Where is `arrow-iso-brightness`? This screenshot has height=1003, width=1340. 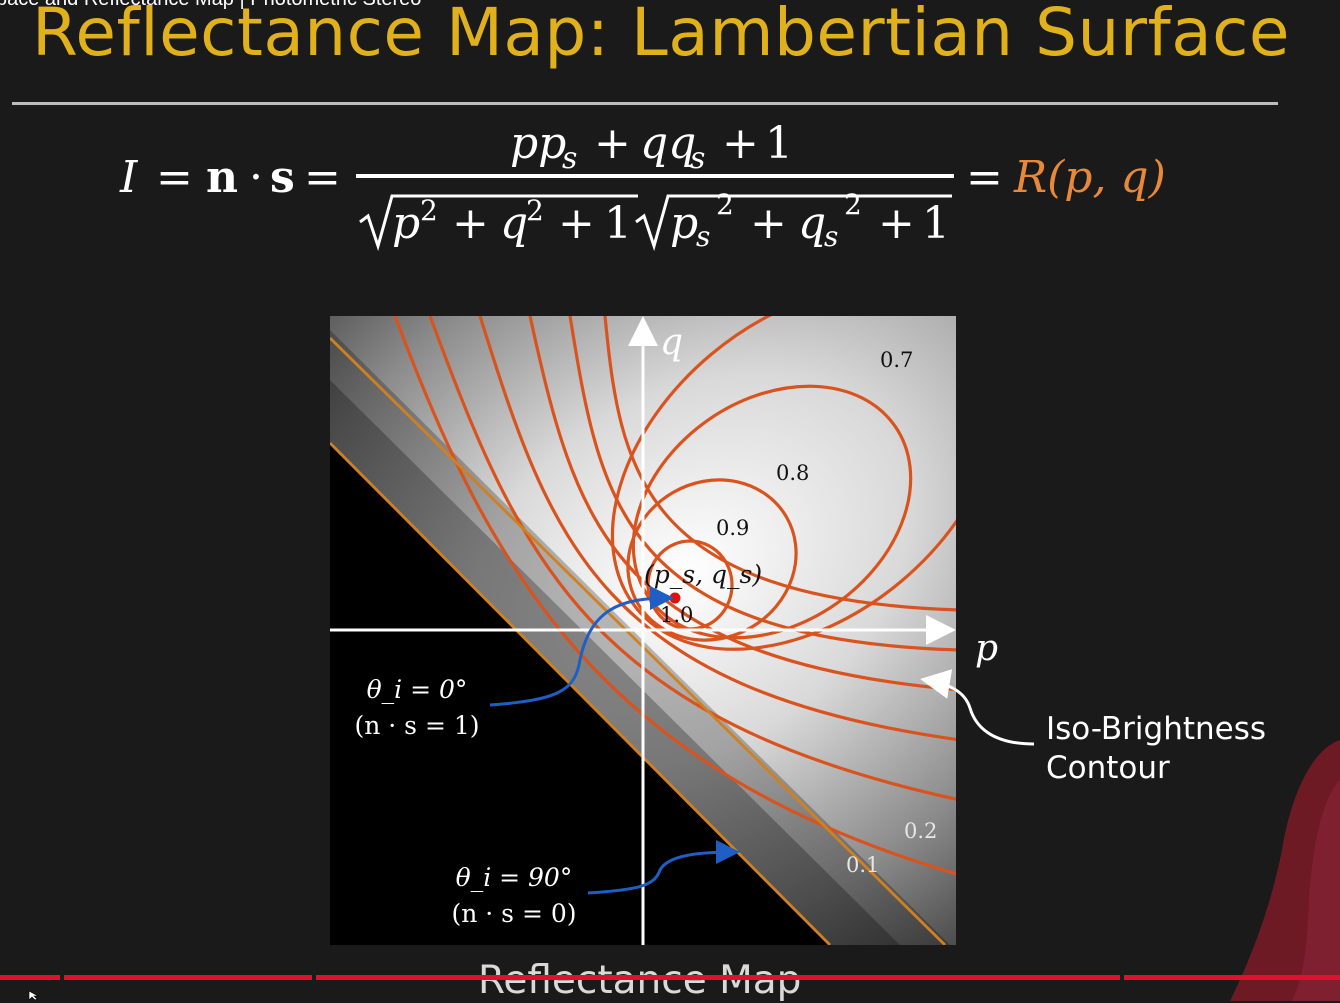 arrow-iso-brightness is located at coordinates (977, 707).